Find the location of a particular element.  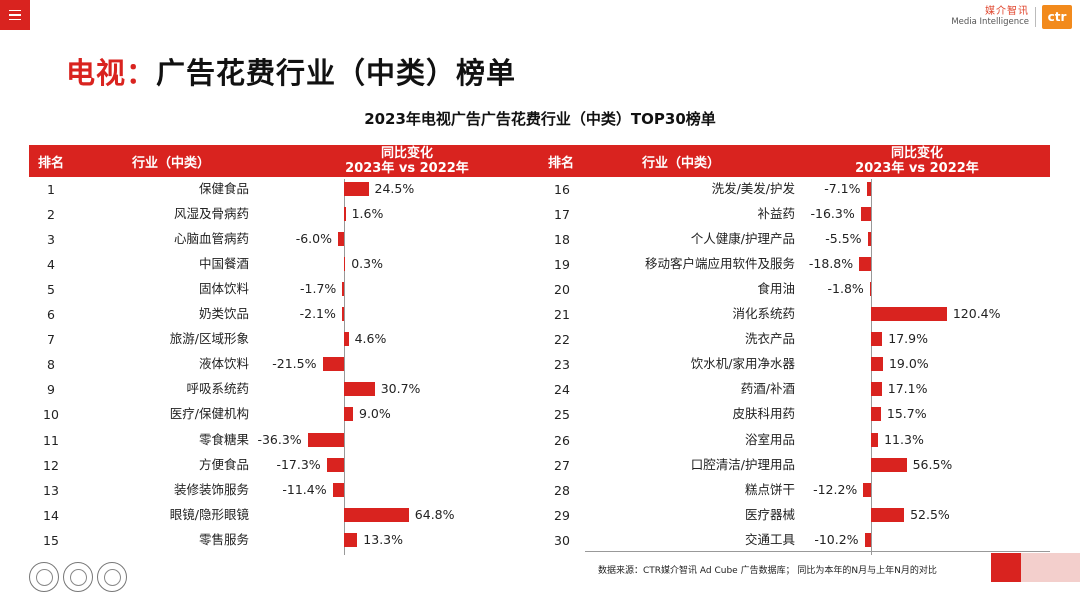

industry-label: 医疗器械 is located at coordinates (769, 514).